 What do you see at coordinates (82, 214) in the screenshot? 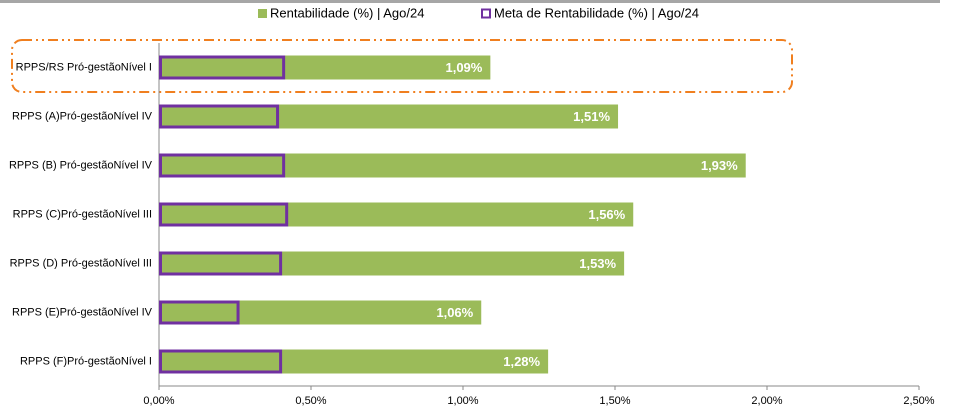
I see `y-tick-label: RPPS (C)Pró-gestãoNível III` at bounding box center [82, 214].